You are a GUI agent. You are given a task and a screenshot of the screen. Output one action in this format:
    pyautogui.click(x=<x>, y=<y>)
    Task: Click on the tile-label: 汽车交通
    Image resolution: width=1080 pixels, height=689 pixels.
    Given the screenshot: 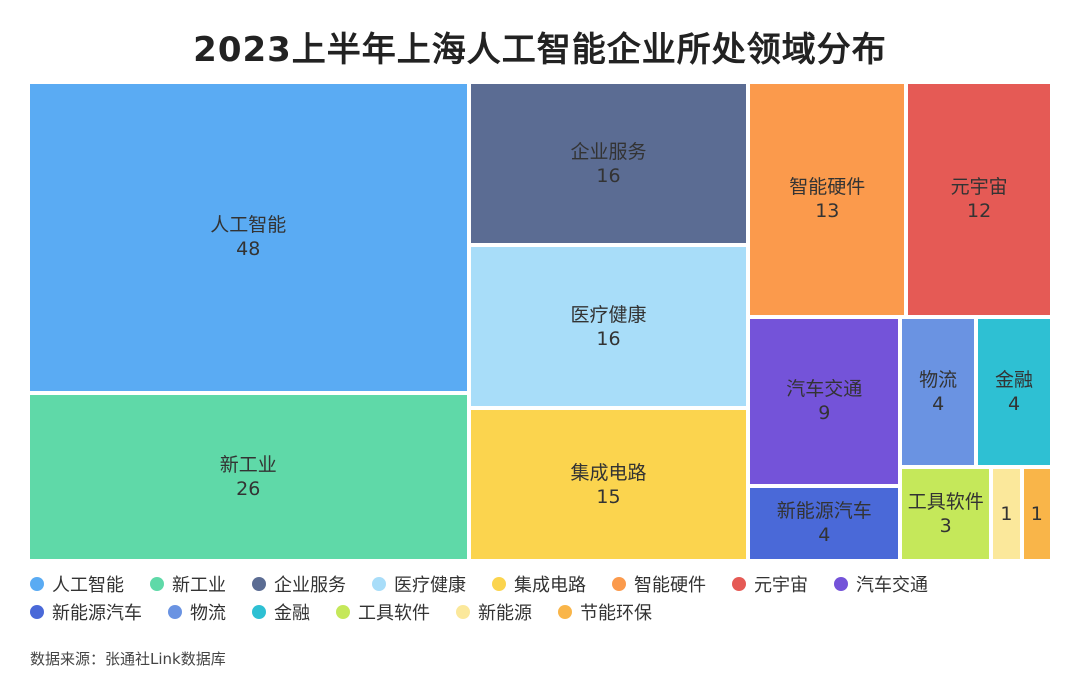 What is the action you would take?
    pyautogui.click(x=824, y=389)
    